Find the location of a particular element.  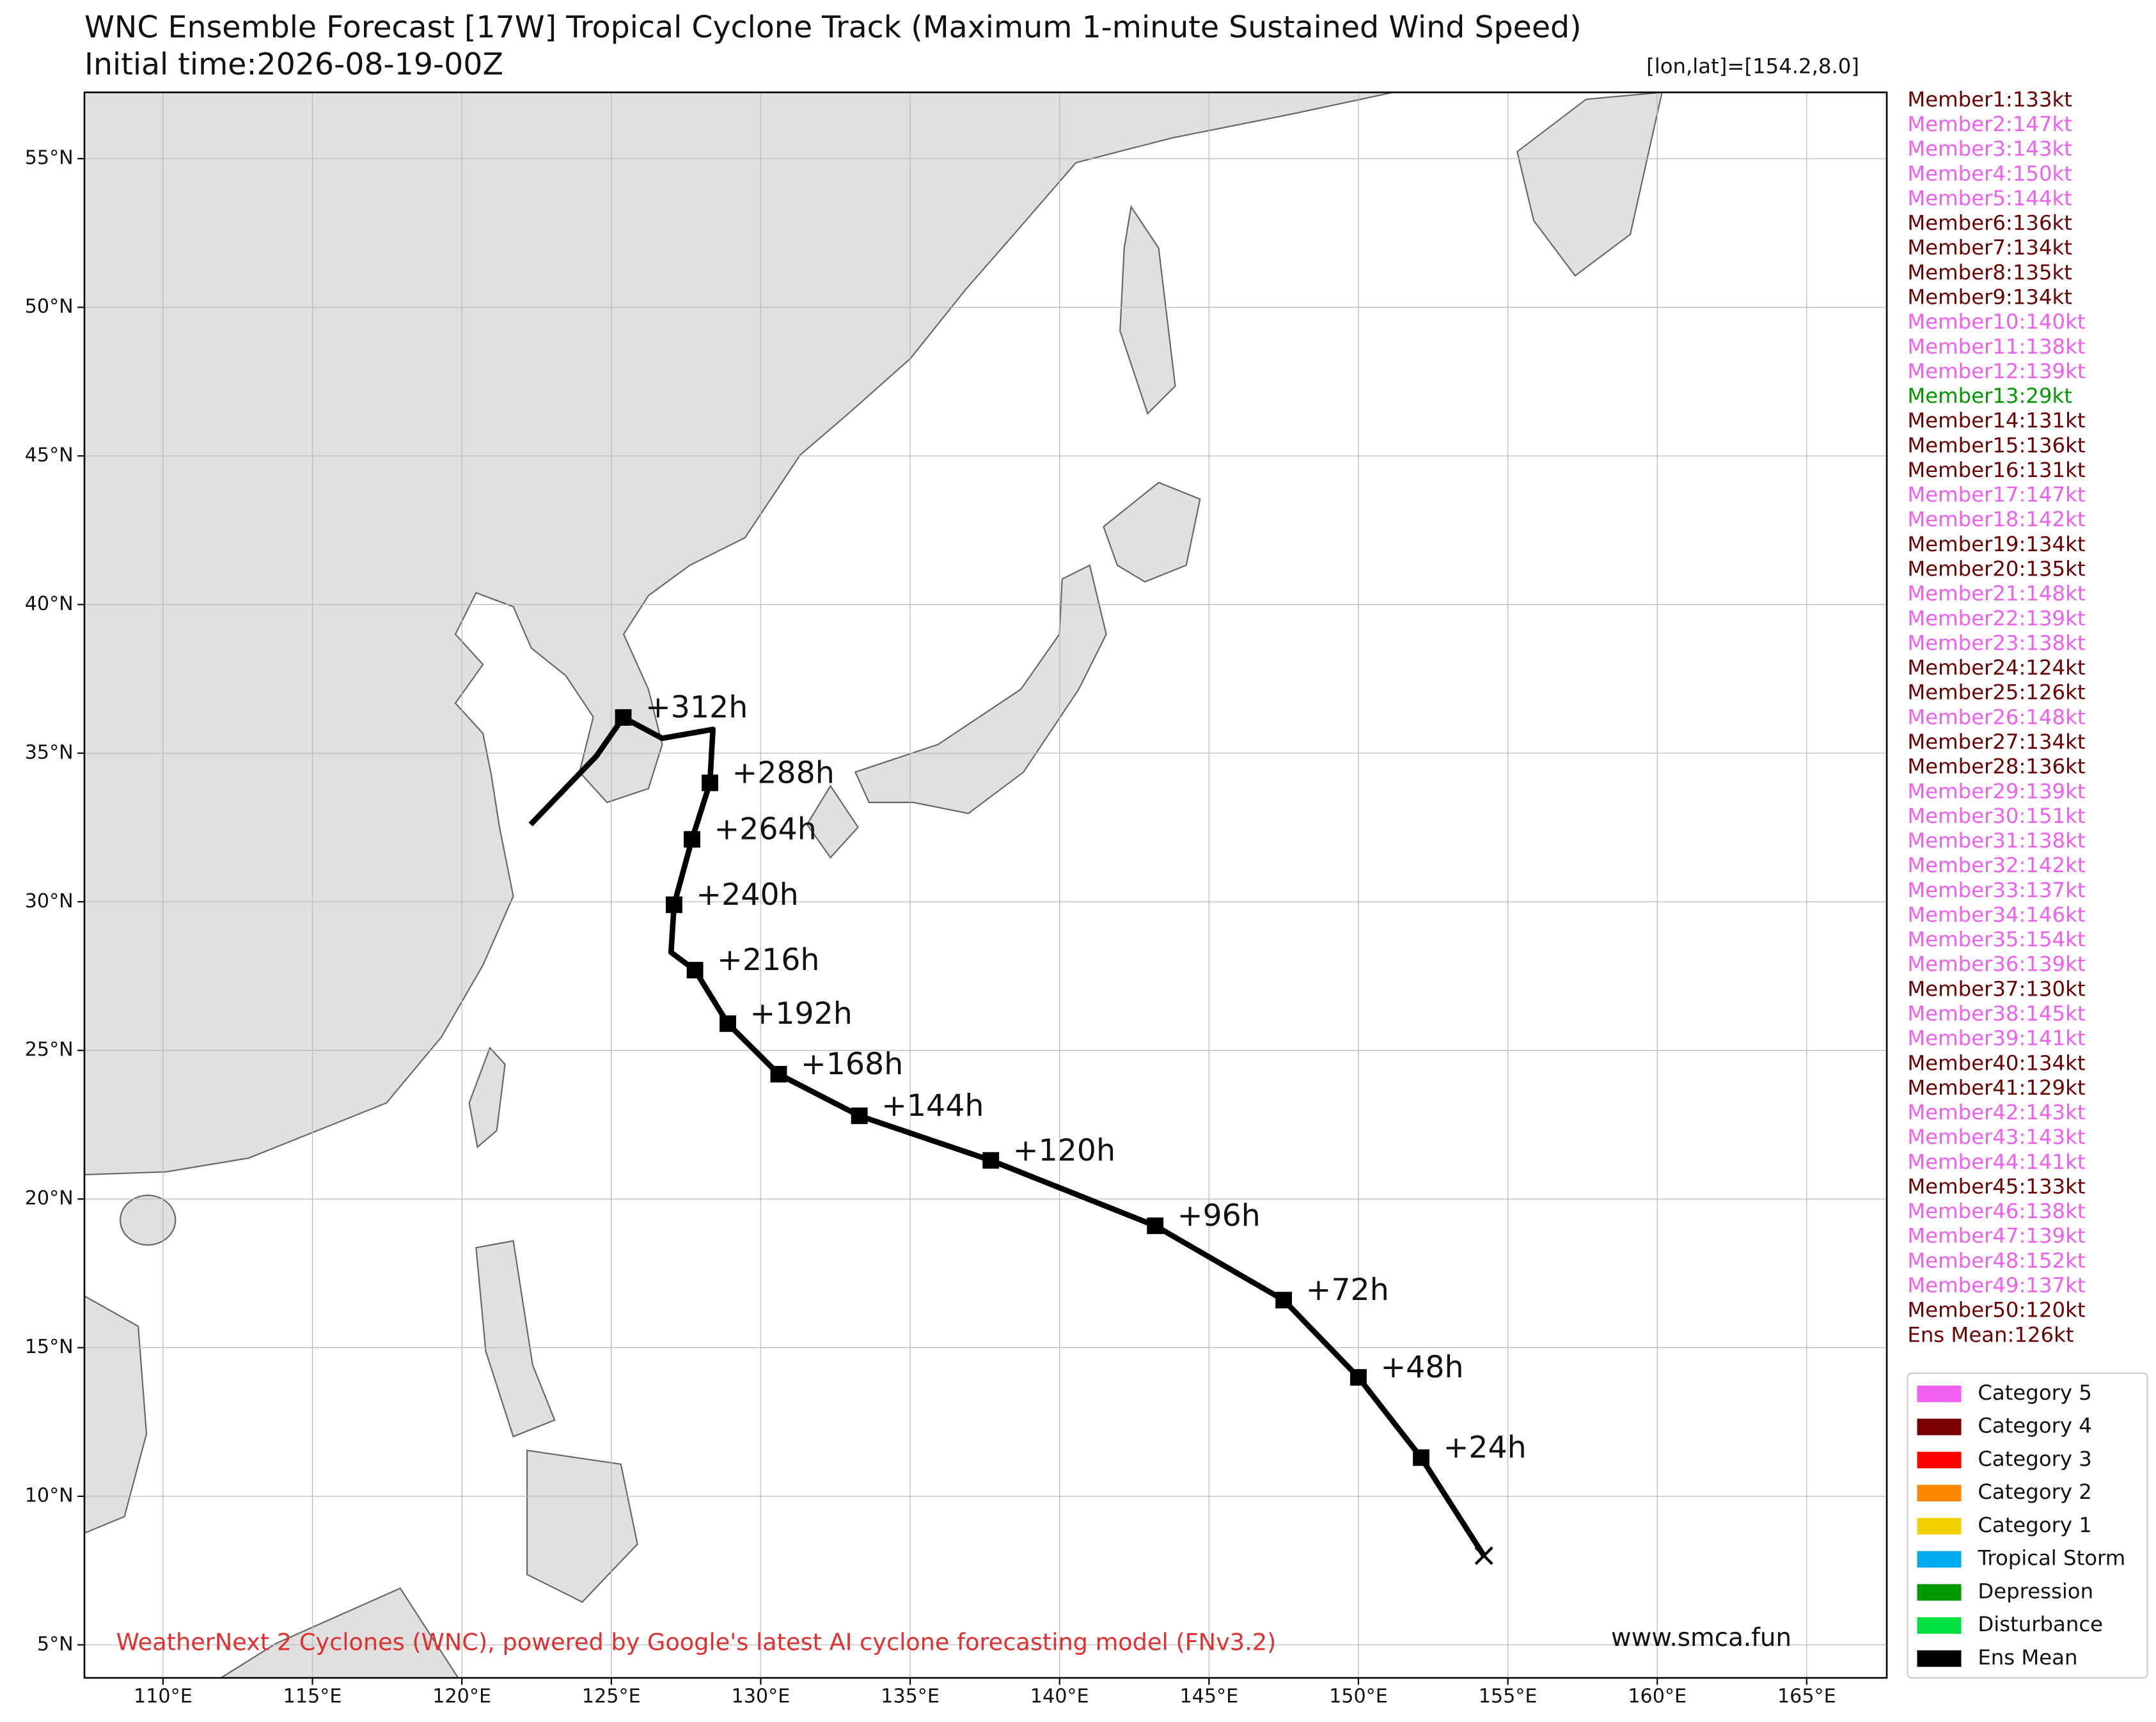

track-label: +312h is located at coordinates (696, 707).